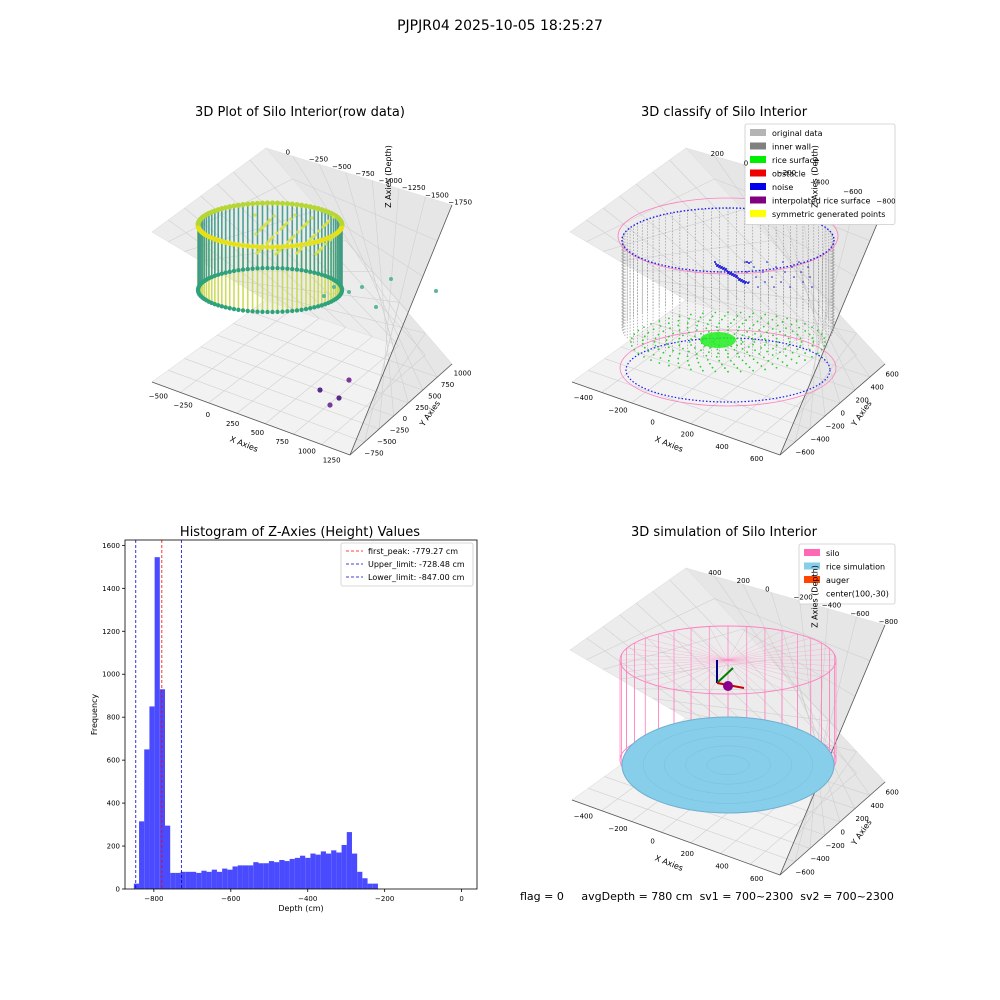  I want to click on raw-outlier-point, so click(324, 296).